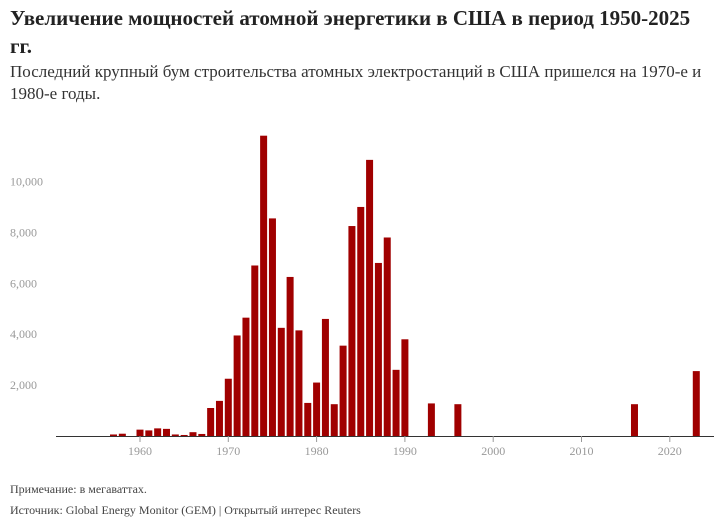 This screenshot has width=727, height=526. Describe the element at coordinates (334, 420) in the screenshot. I see `bar-1982` at that location.